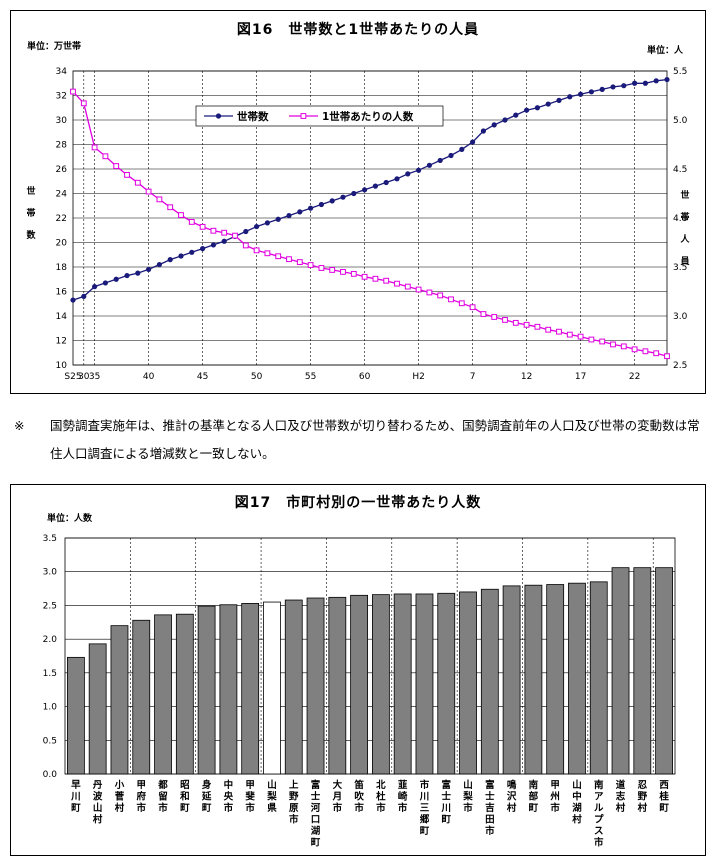 This screenshot has height=859, width=715. I want to click on x-category-label: 都留市, so click(162, 796).